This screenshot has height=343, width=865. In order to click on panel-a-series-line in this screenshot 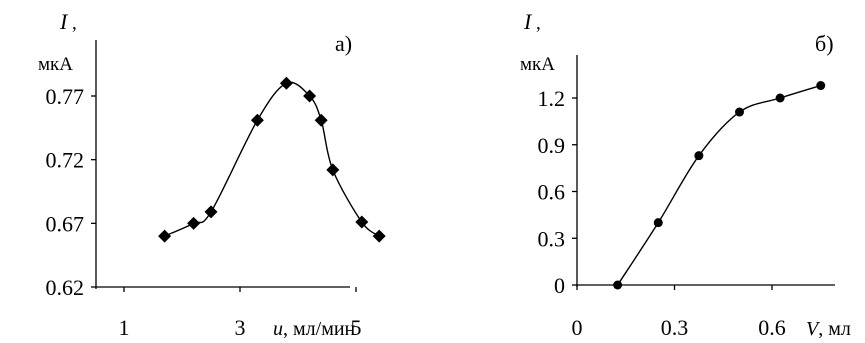, I will do `click(272, 159)`.